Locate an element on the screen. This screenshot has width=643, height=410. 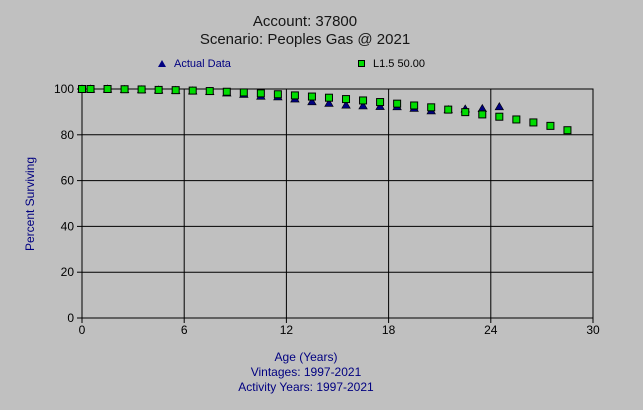
x-tick-label: 30 is located at coordinates (593, 330).